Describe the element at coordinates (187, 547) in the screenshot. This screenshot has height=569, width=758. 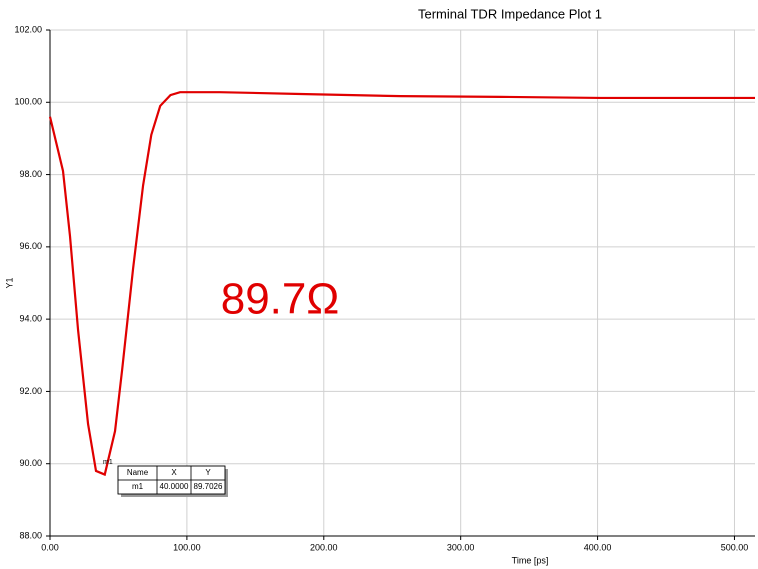
I see `x-tick-label: 100.00` at that location.